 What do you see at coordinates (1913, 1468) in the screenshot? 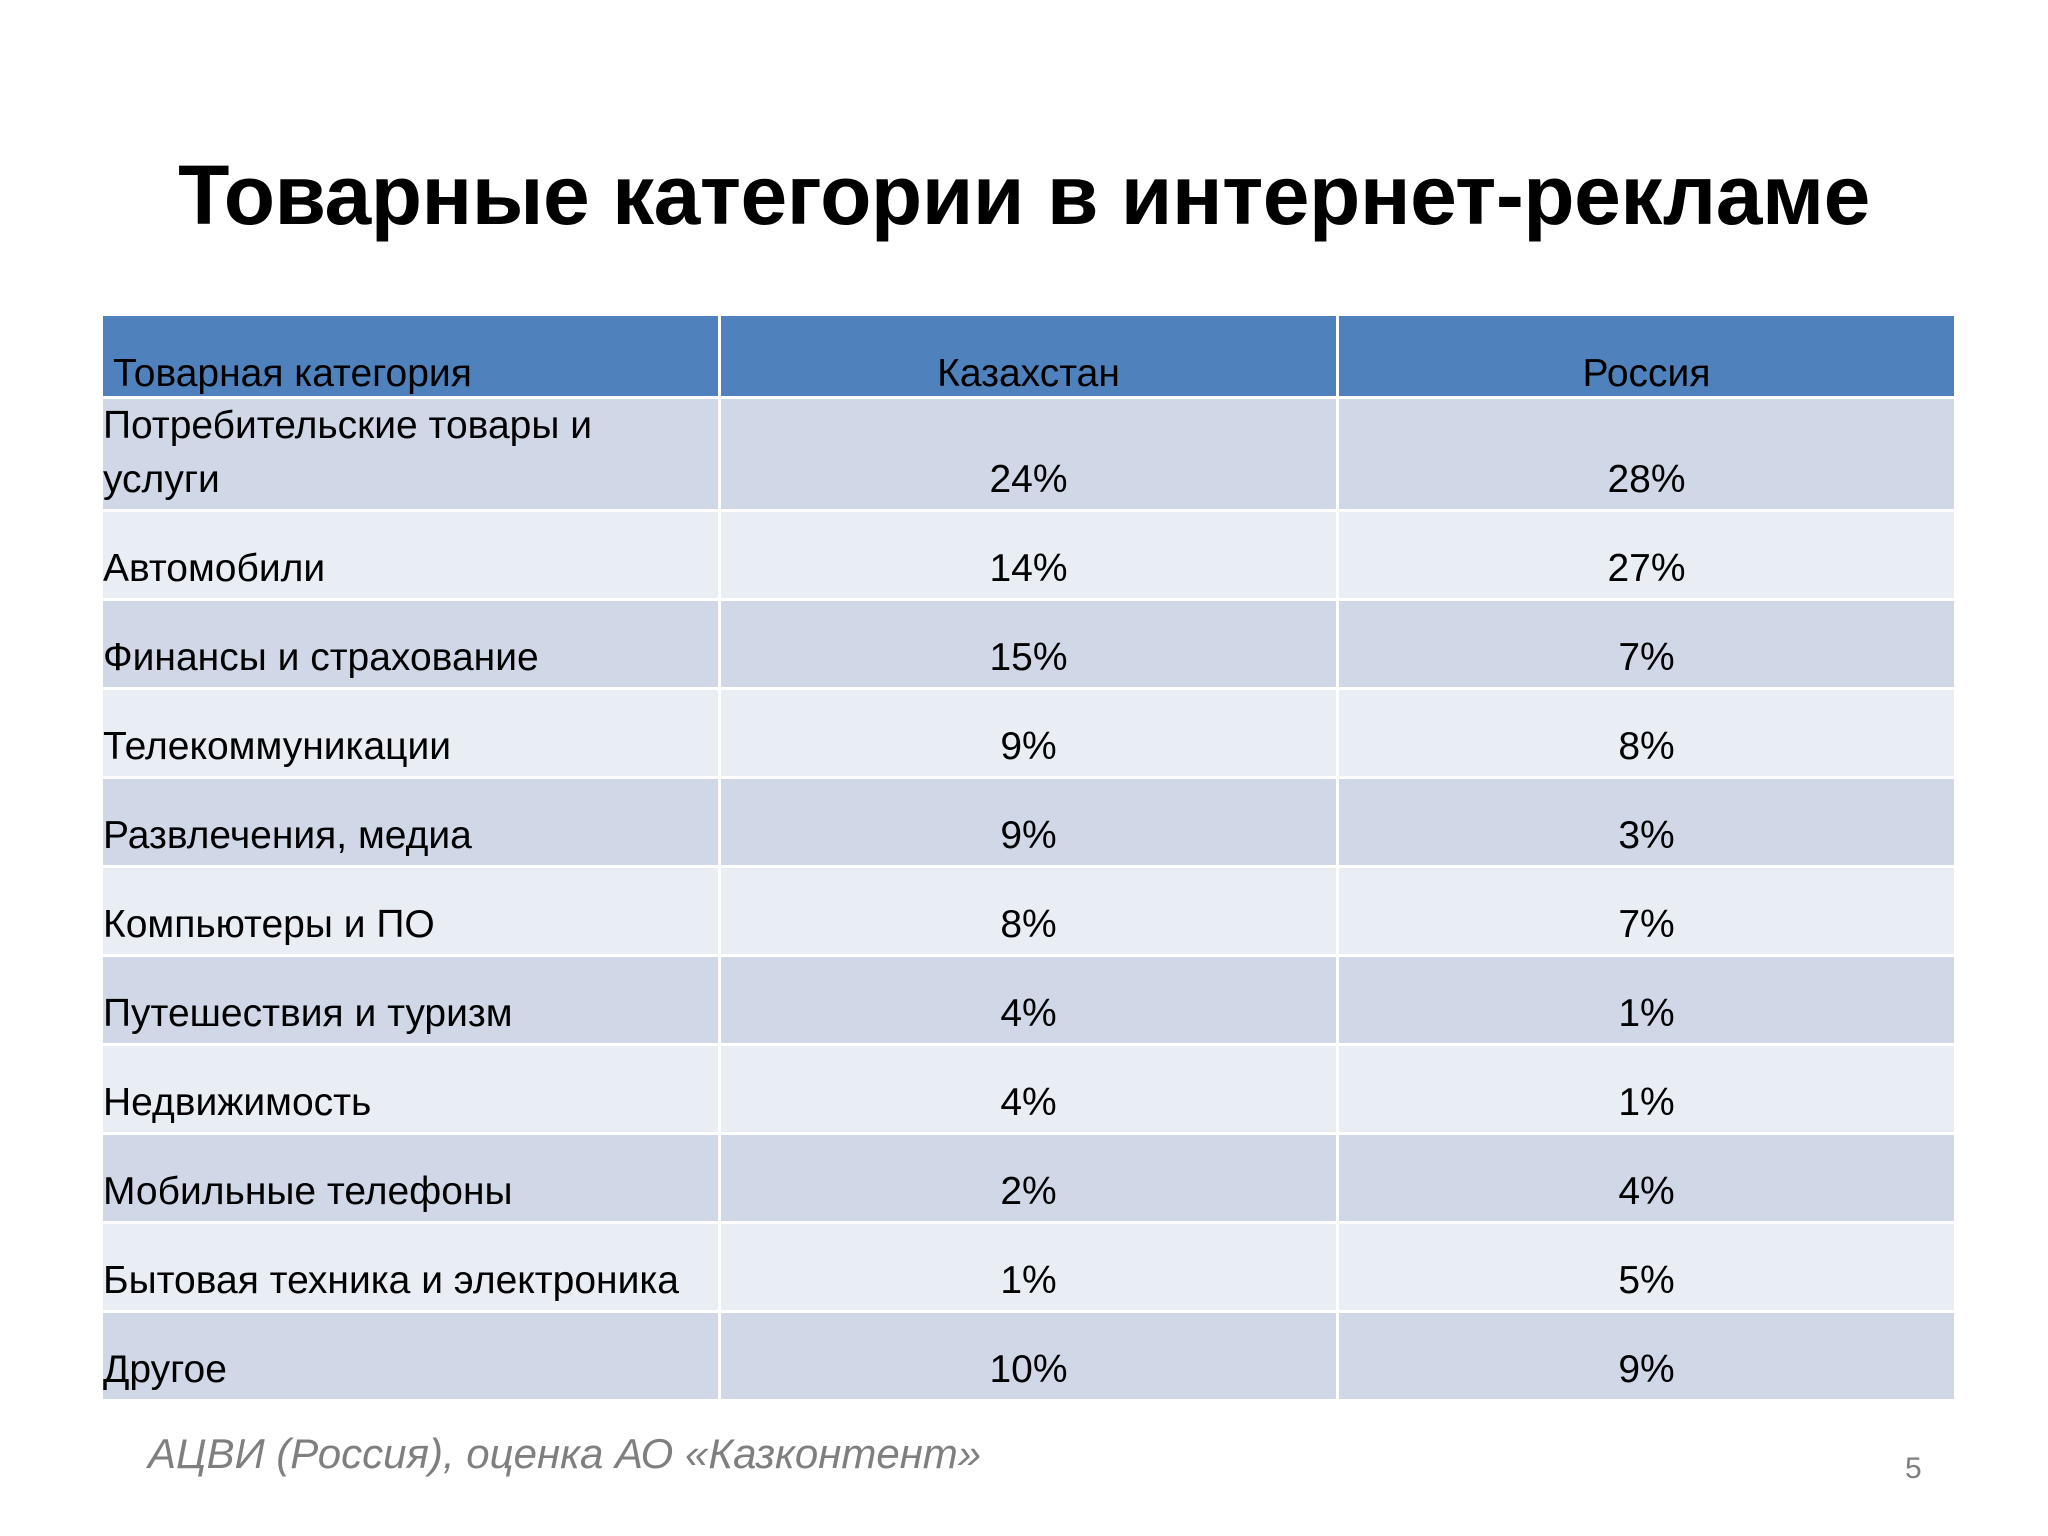
I see `page-number: 5` at bounding box center [1913, 1468].